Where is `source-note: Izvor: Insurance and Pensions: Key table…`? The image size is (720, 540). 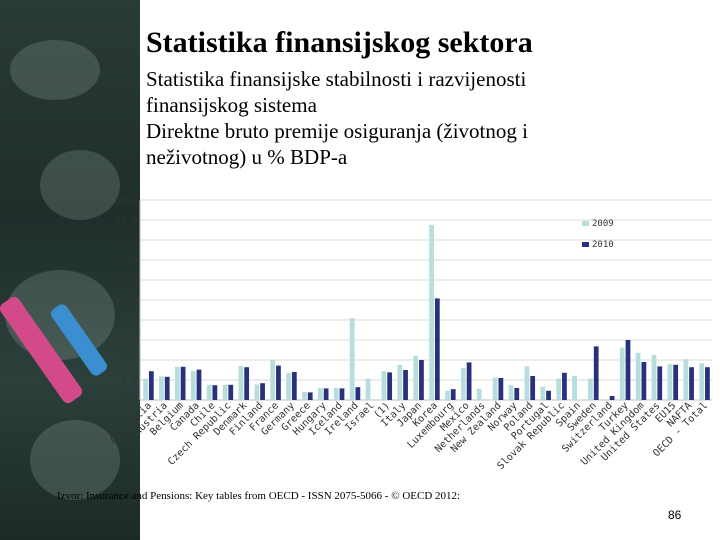 source-note: Izvor: Insurance and Pensions: Key table… is located at coordinates (259, 496).